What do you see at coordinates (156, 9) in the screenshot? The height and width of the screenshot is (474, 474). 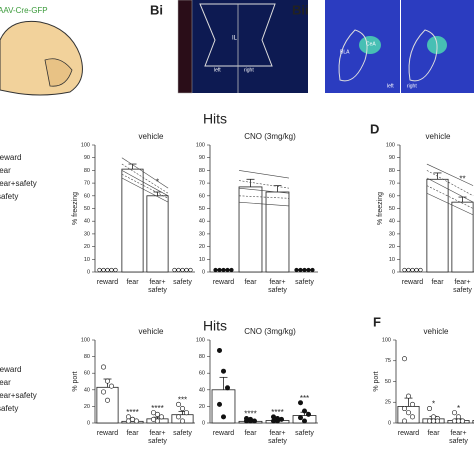 I see `panel-label: Bi` at bounding box center [156, 9].